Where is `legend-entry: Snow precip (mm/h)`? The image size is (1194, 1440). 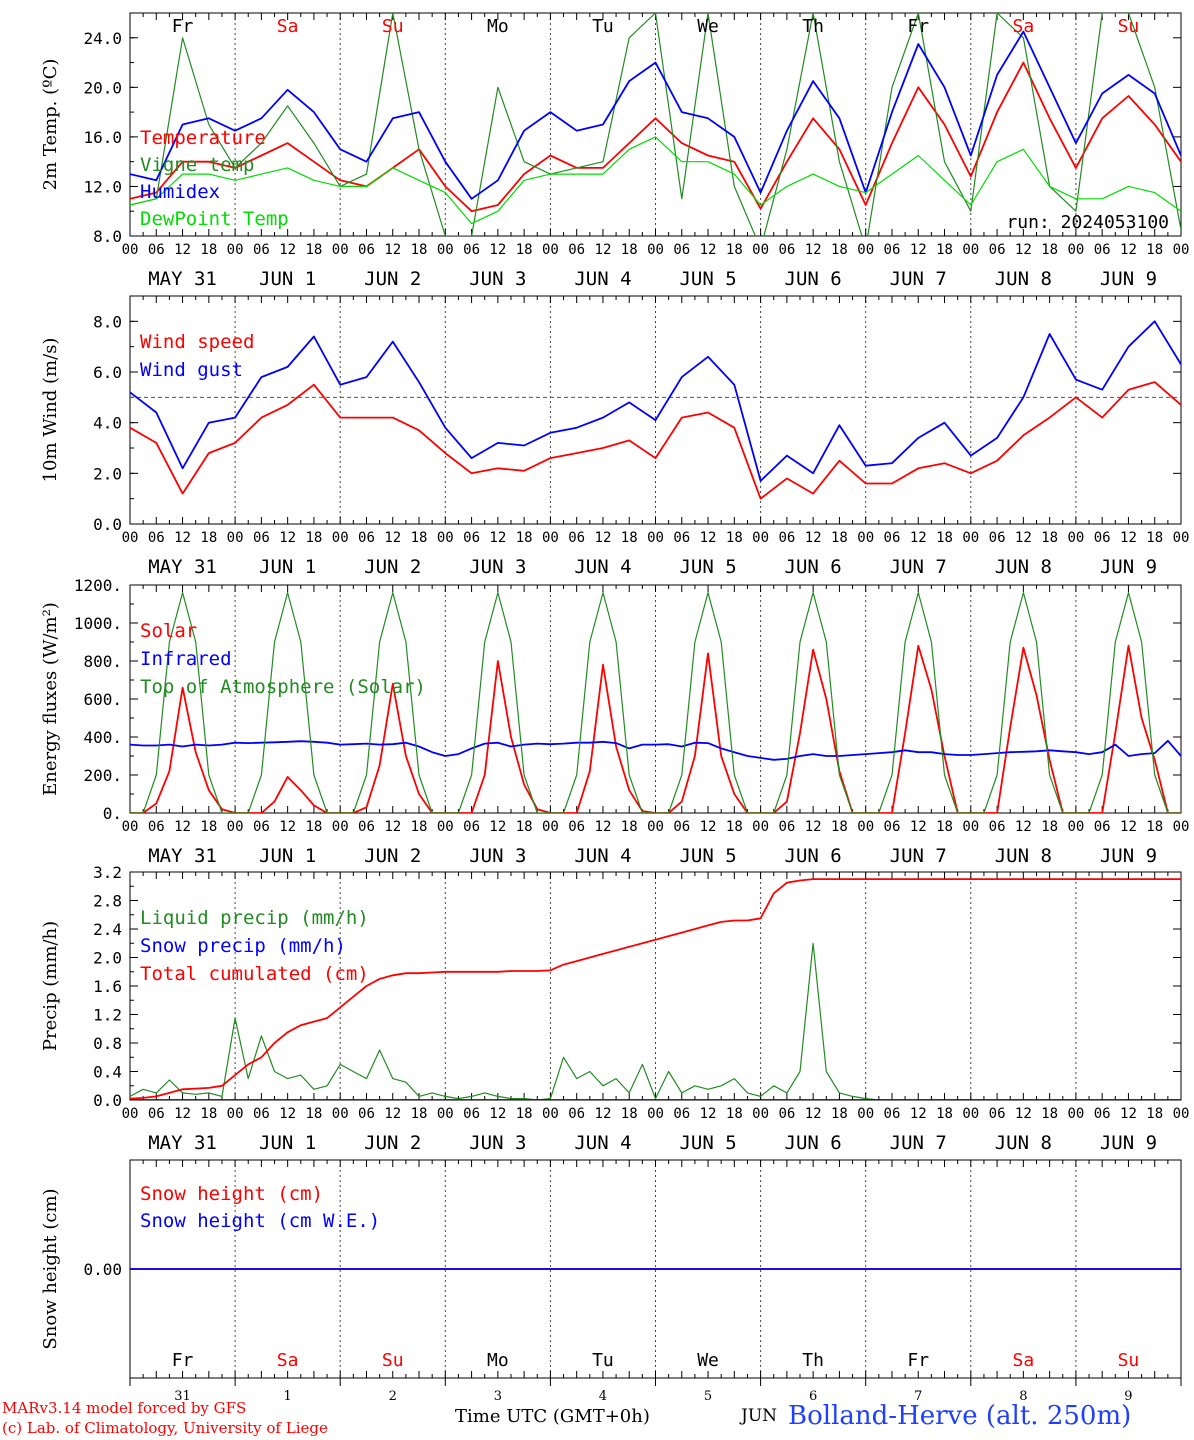 legend-entry: Snow precip (mm/h) is located at coordinates (243, 946).